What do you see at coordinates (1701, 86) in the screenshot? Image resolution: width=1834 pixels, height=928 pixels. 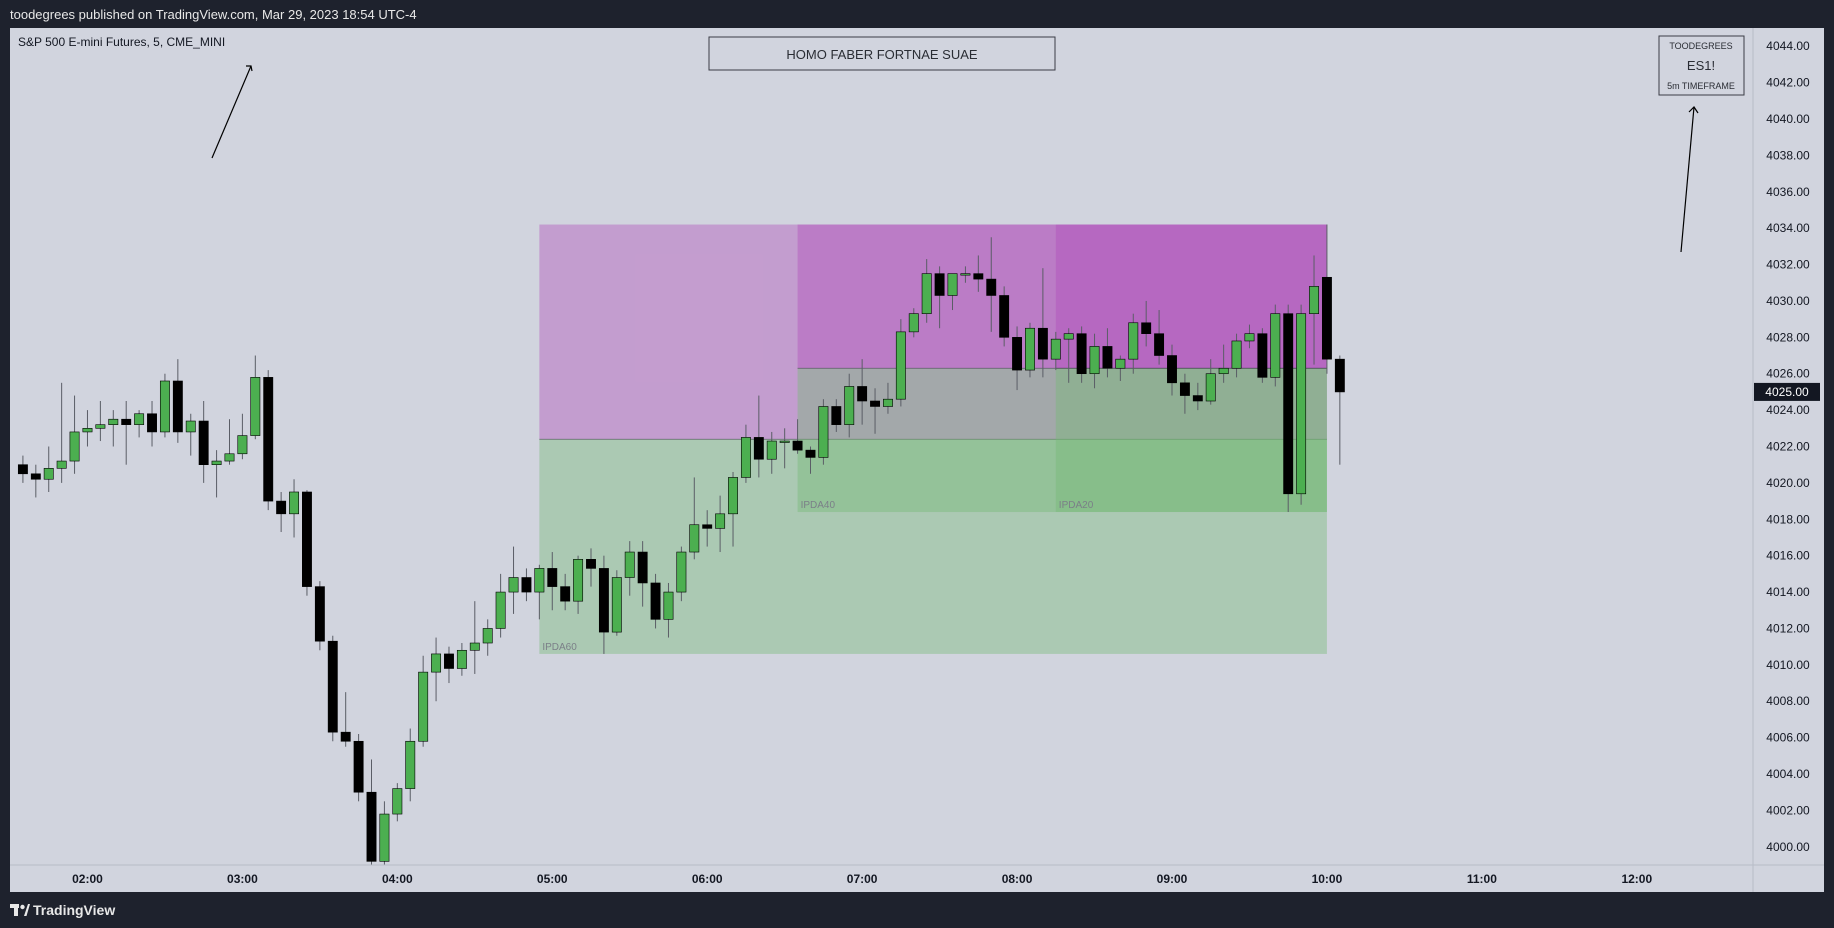 I see `badge-bottom: 5m TIMEFRAME` at bounding box center [1701, 86].